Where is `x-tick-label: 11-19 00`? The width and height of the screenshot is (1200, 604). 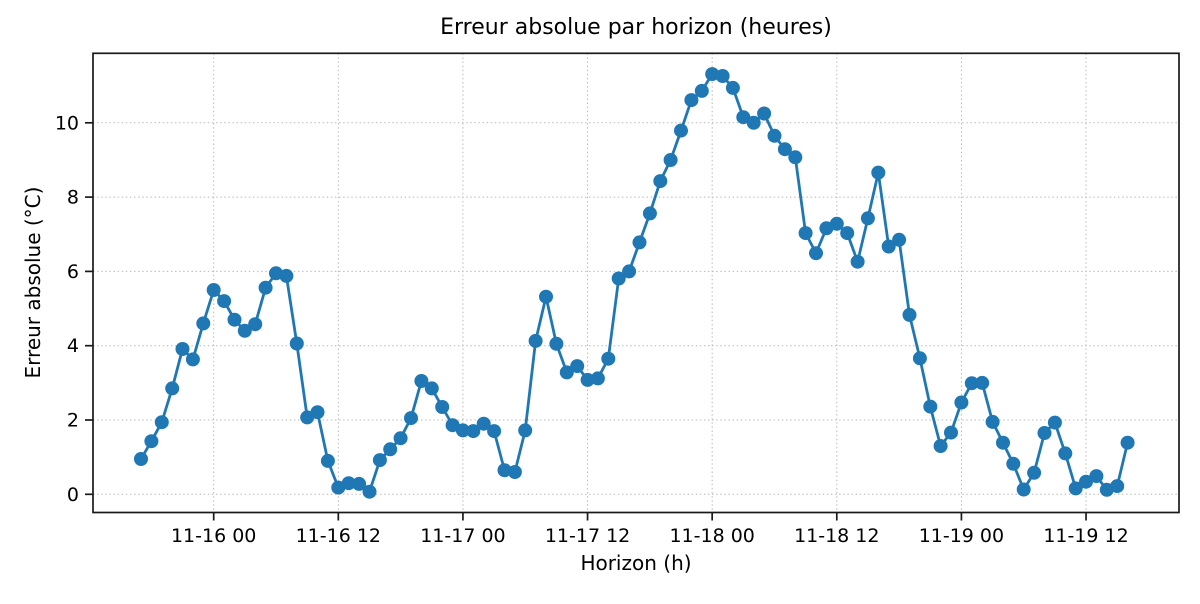
x-tick-label: 11-19 00 is located at coordinates (961, 536).